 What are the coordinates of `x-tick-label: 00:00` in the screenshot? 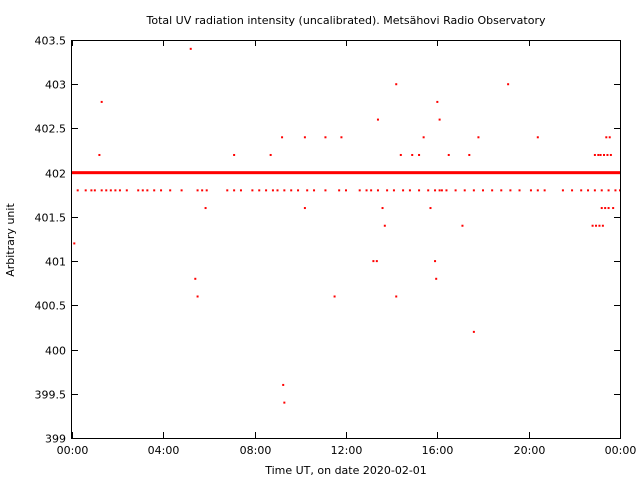 It's located at (73, 450).